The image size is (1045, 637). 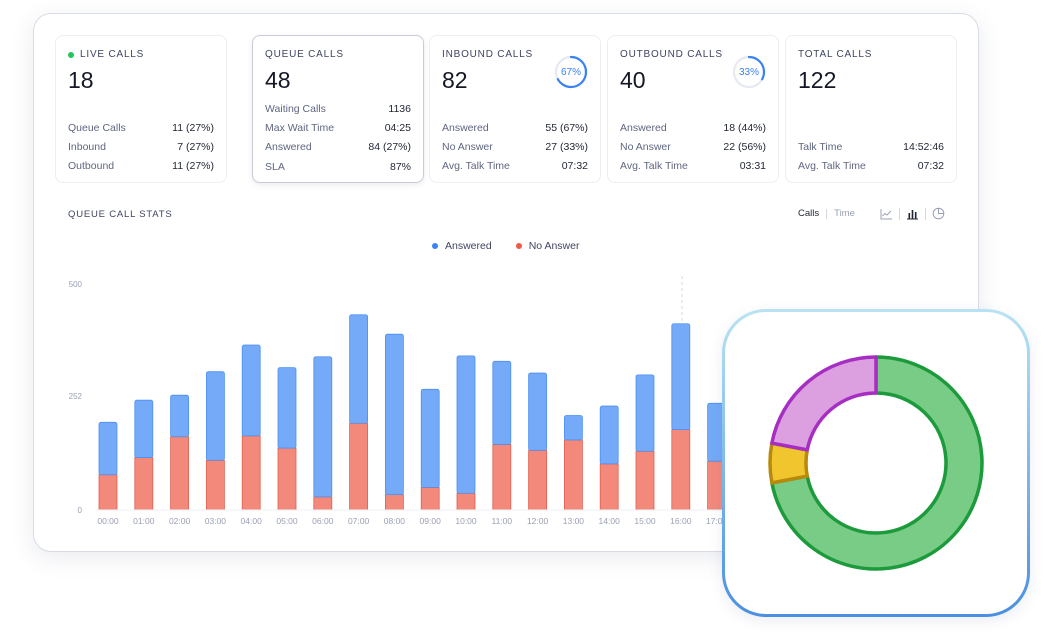 I want to click on legend-item: Answered, so click(x=462, y=246).